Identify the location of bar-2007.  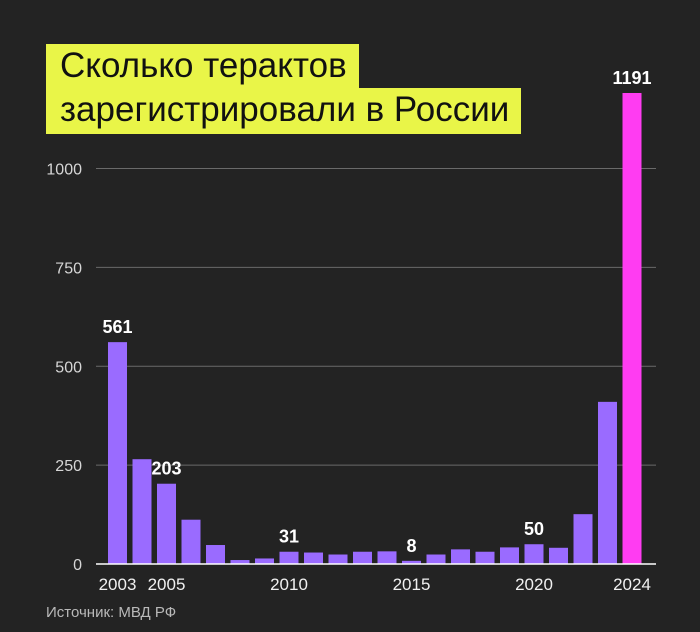
(215, 554).